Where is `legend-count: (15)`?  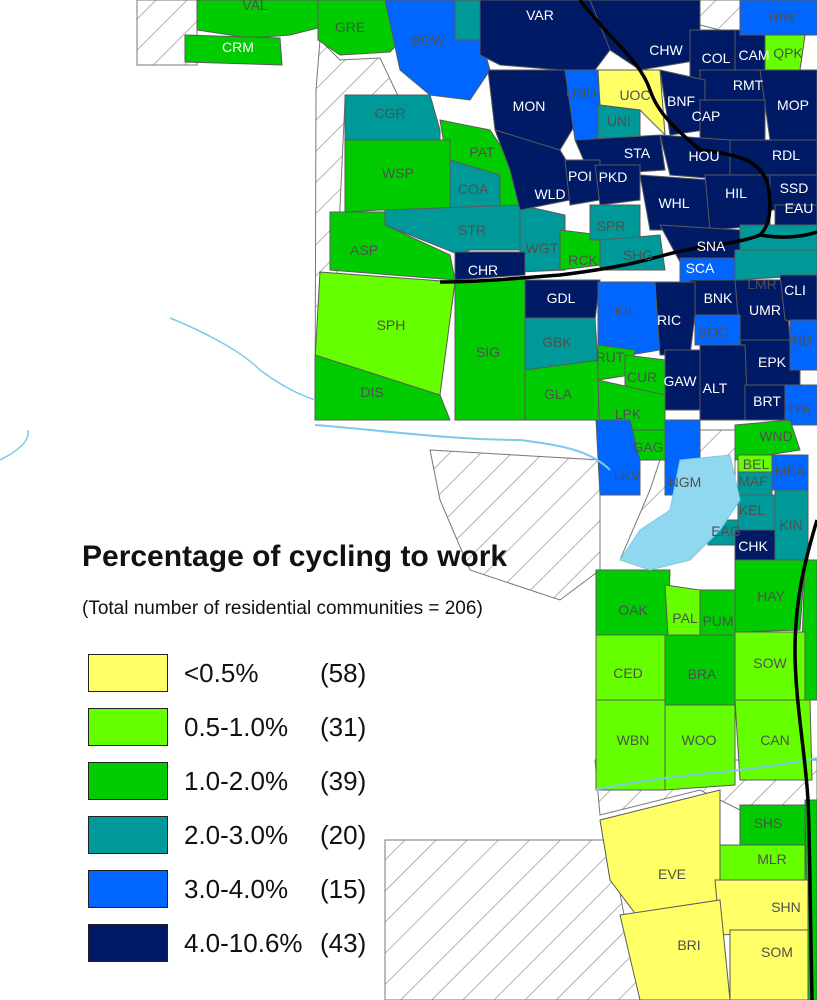 legend-count: (15) is located at coordinates (343, 889).